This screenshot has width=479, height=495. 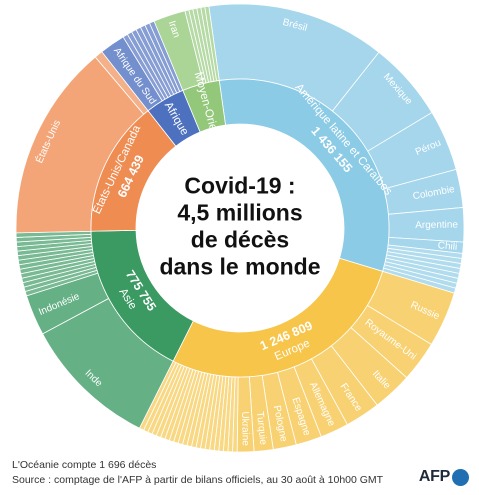 What do you see at coordinates (239, 267) in the screenshot?
I see `chart-title-line: dans le monde` at bounding box center [239, 267].